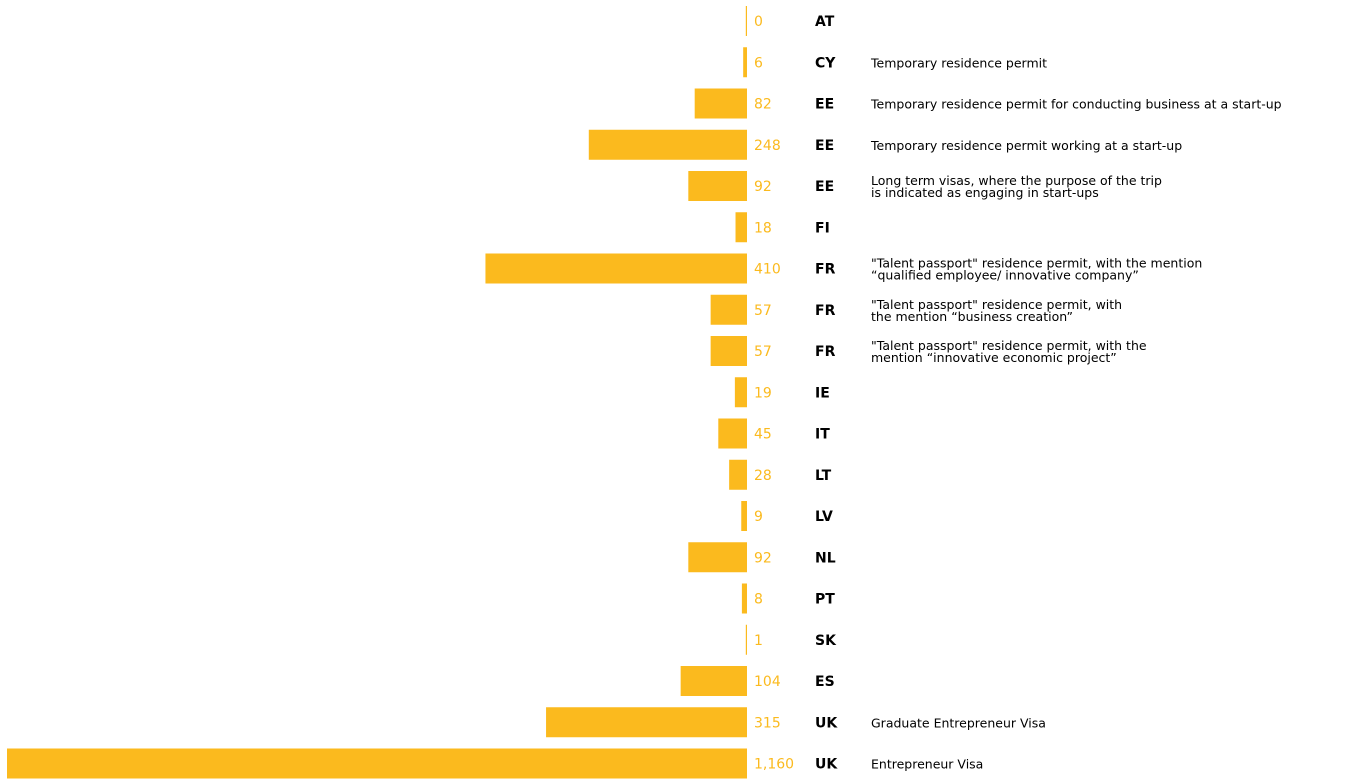  I want to click on permit-description-line: Temporary residence permit, so click(958, 62).